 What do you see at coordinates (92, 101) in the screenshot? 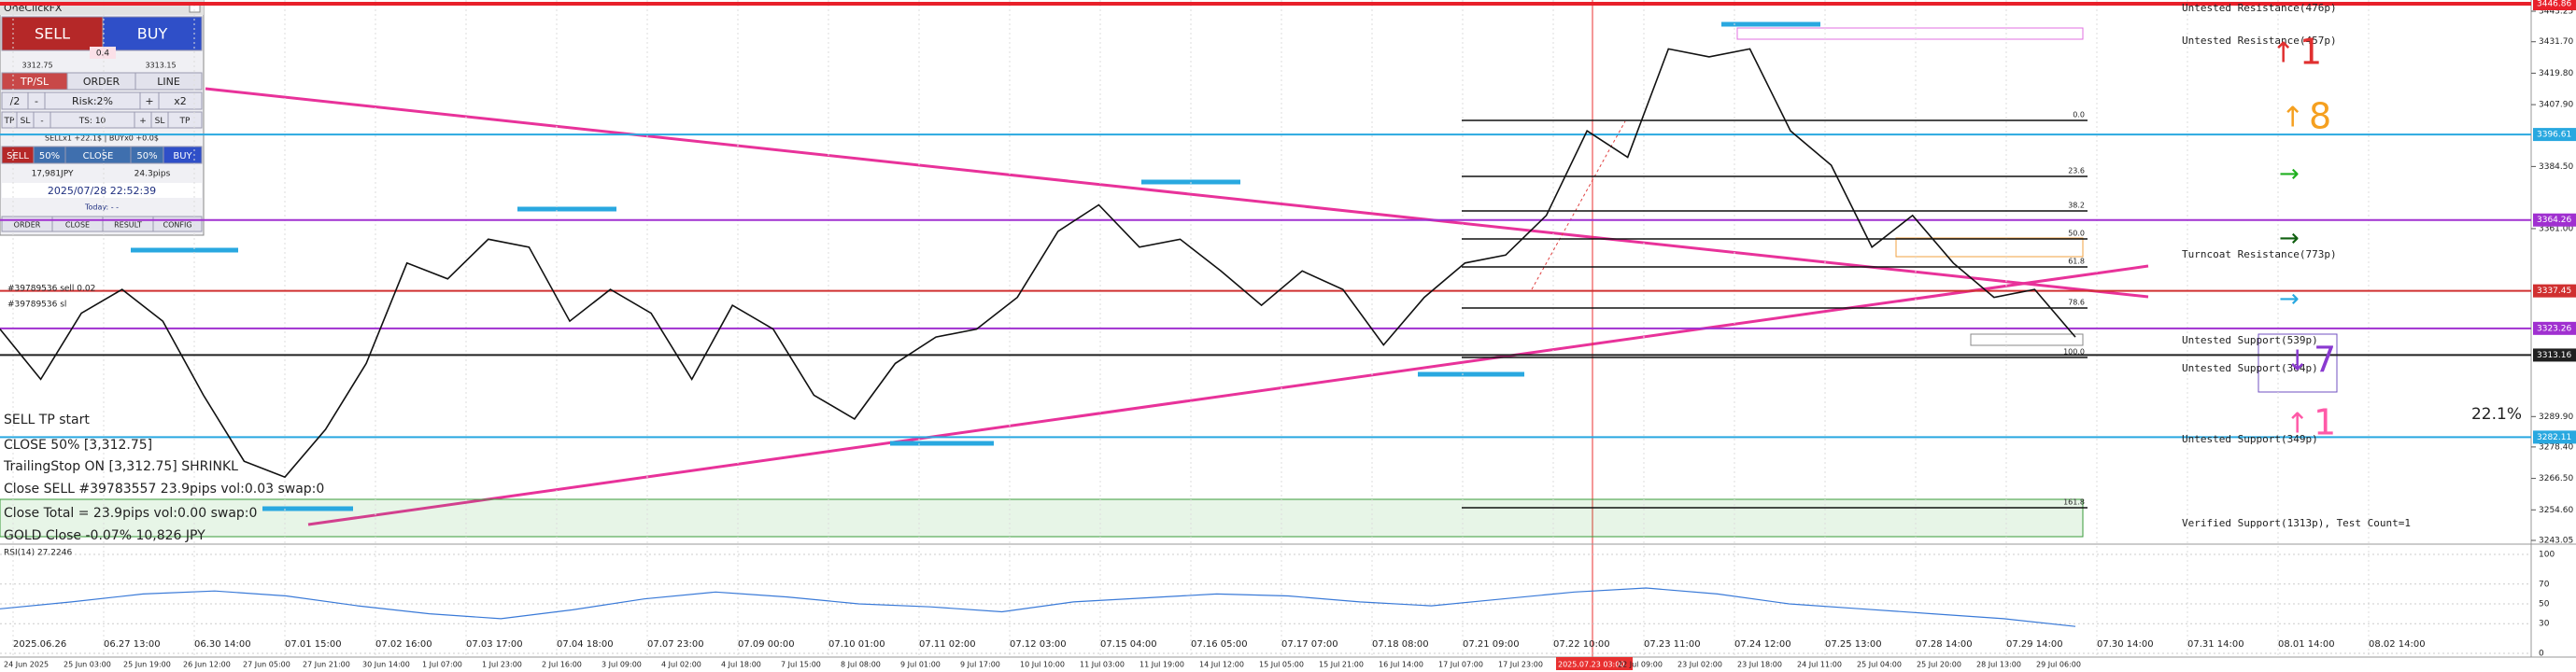
I see `risk-row-button: Risk:2%` at bounding box center [92, 101].